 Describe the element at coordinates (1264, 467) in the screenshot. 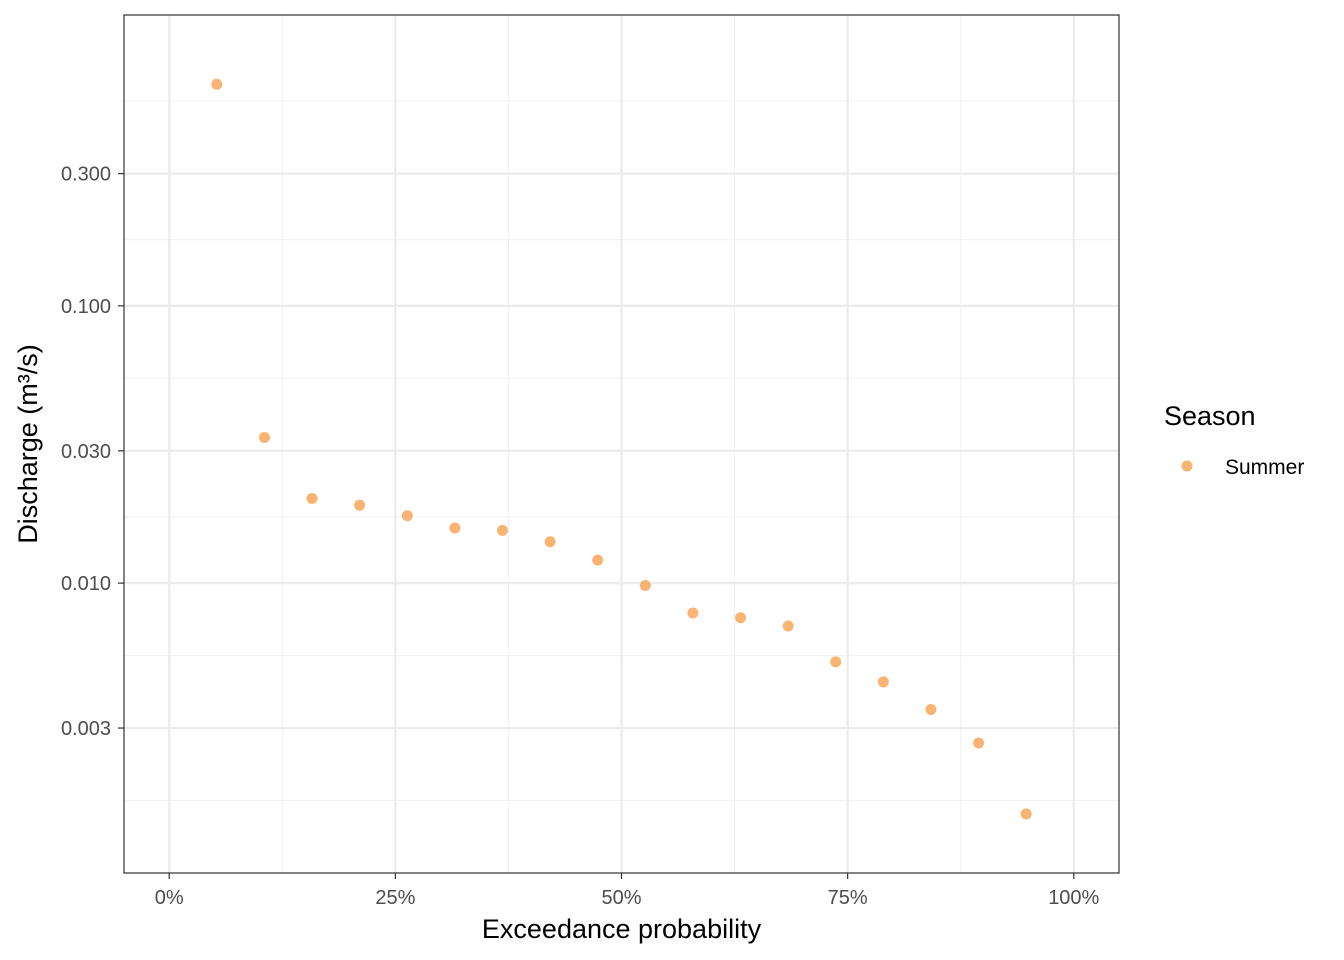

I see `legend-label-summer: Summer` at that location.